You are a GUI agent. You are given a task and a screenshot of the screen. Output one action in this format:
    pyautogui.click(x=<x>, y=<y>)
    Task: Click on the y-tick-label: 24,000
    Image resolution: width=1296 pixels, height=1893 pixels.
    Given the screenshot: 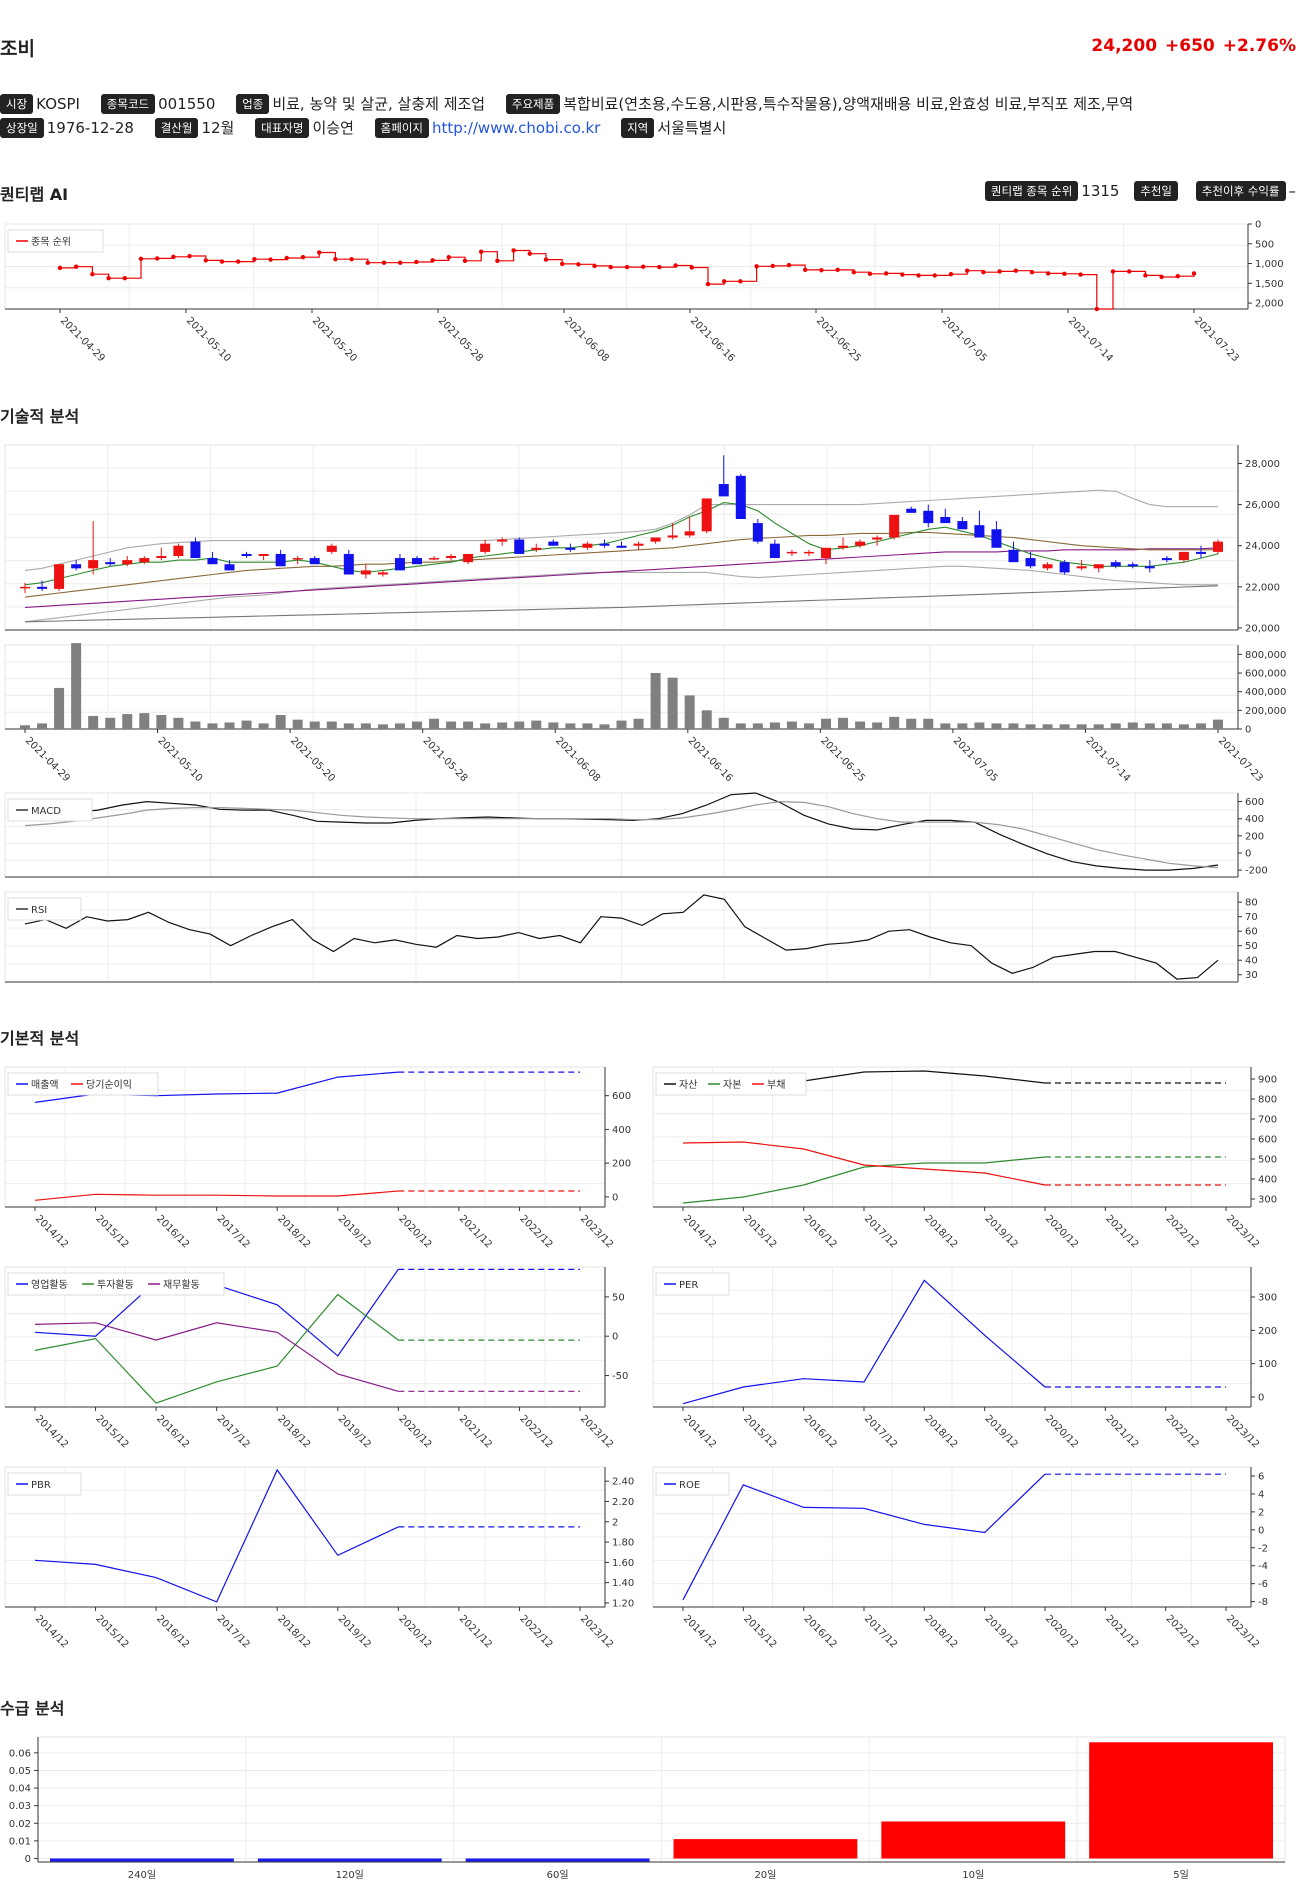 What is the action you would take?
    pyautogui.click(x=1262, y=546)
    